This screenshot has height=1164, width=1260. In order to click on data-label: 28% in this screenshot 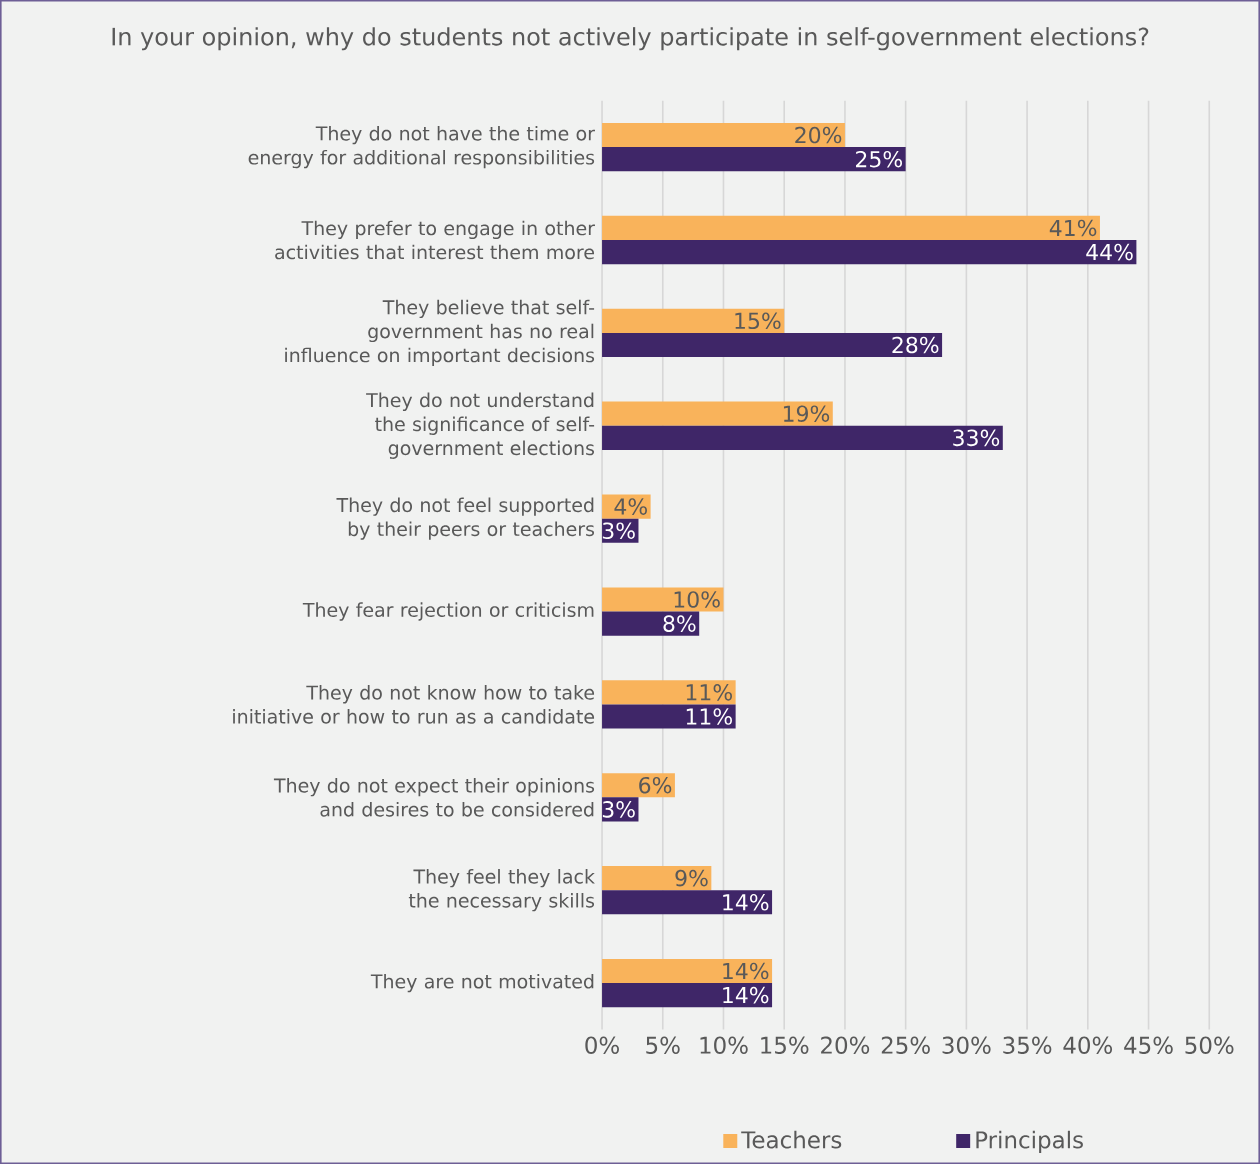, I will do `click(915, 345)`.